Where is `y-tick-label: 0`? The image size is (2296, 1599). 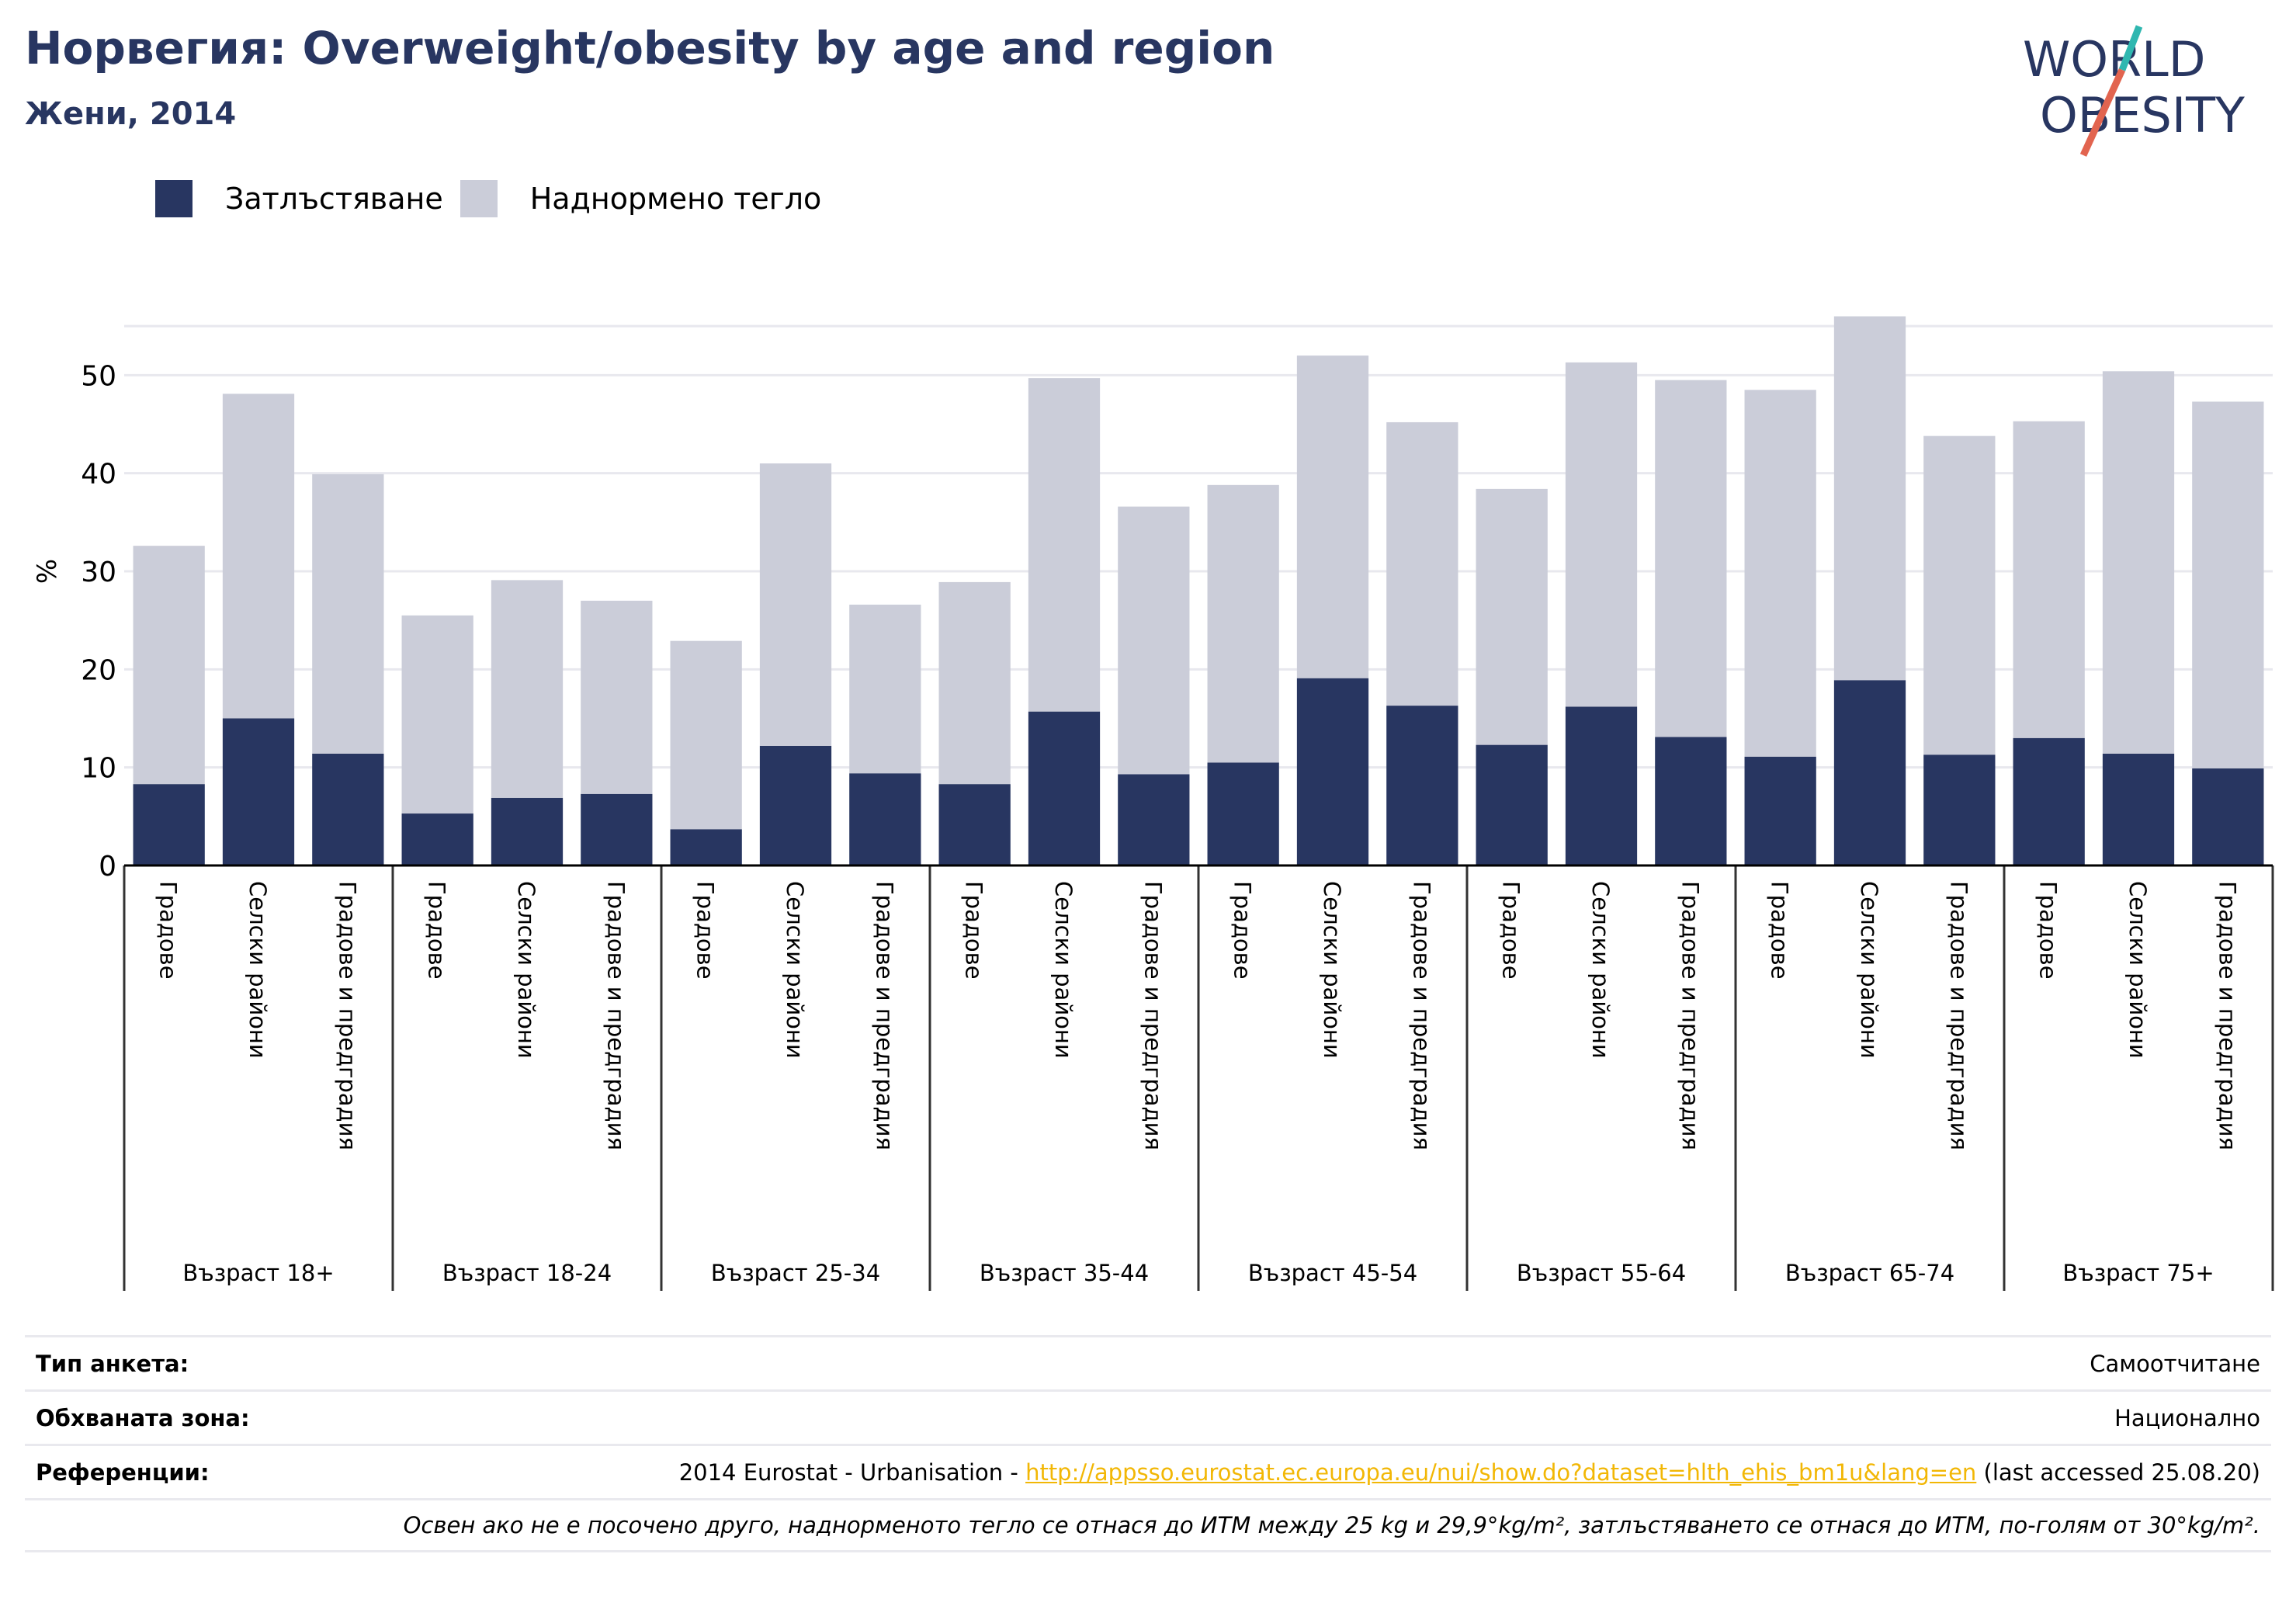
y-tick-label: 0 is located at coordinates (107, 867).